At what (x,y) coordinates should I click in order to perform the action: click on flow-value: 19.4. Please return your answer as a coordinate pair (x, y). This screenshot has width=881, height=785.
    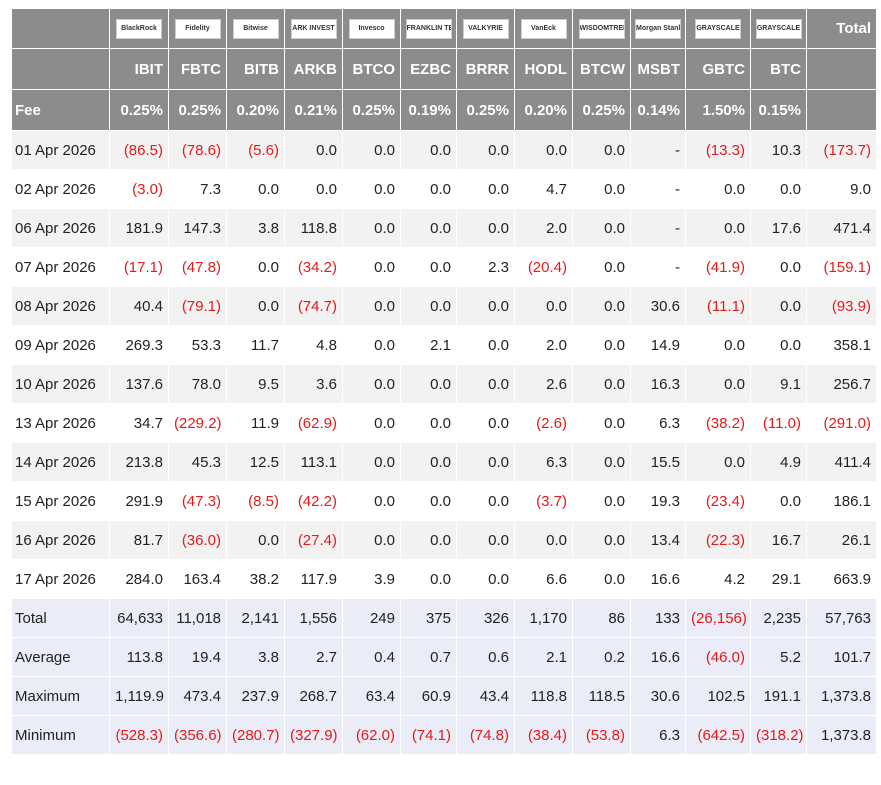
    Looking at the image, I should click on (197, 657).